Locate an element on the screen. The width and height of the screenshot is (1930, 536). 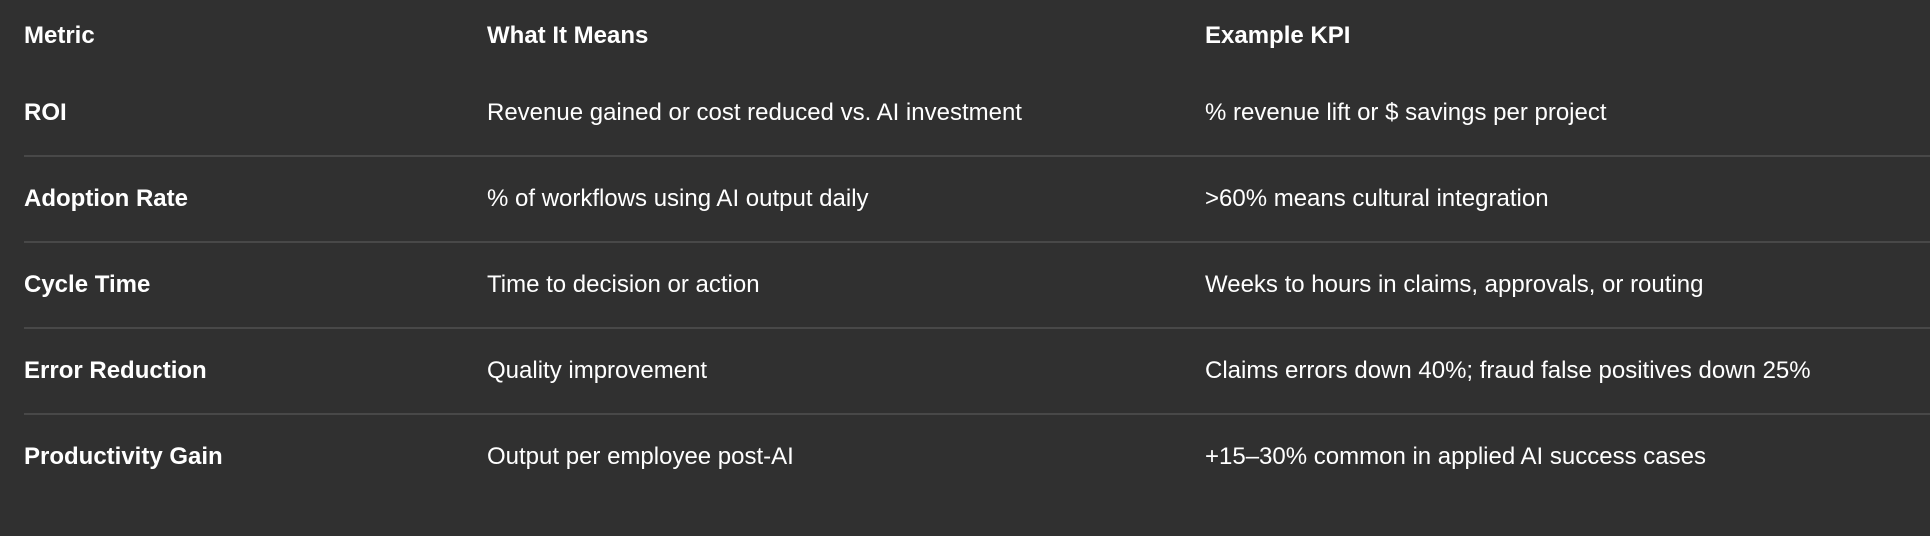
cell-kpi: % revenue lift or $ savings per project is located at coordinates (1406, 112).